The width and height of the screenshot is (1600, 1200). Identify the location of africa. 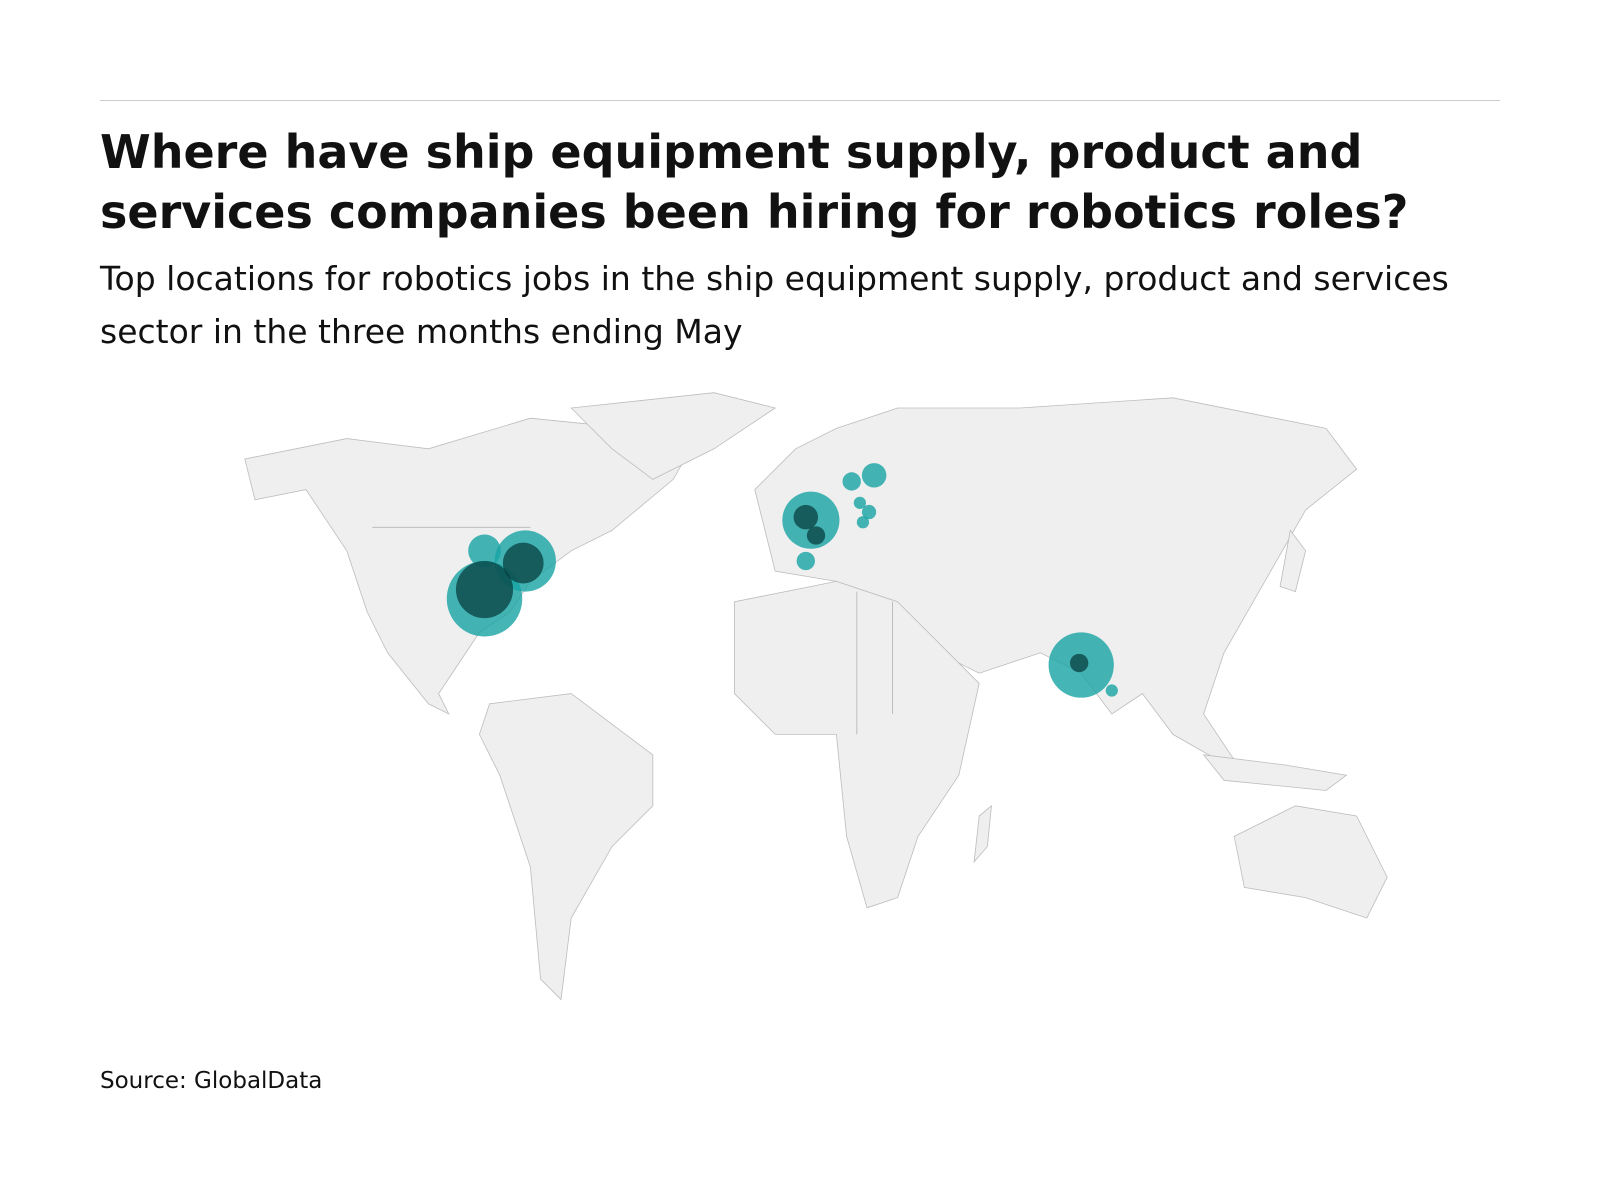
(856, 744).